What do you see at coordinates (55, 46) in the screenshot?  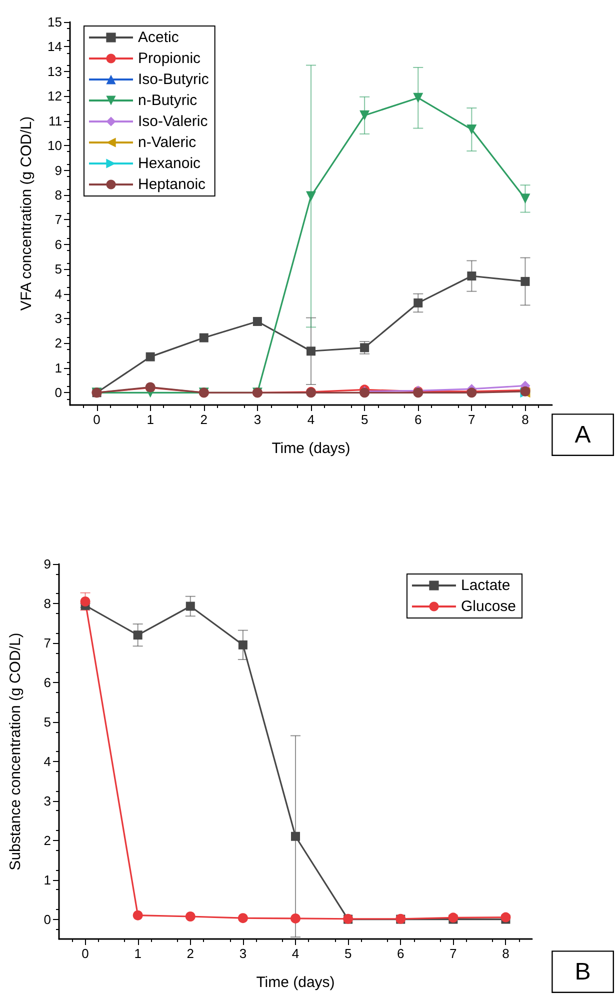 I see `y-tick-label: 14` at bounding box center [55, 46].